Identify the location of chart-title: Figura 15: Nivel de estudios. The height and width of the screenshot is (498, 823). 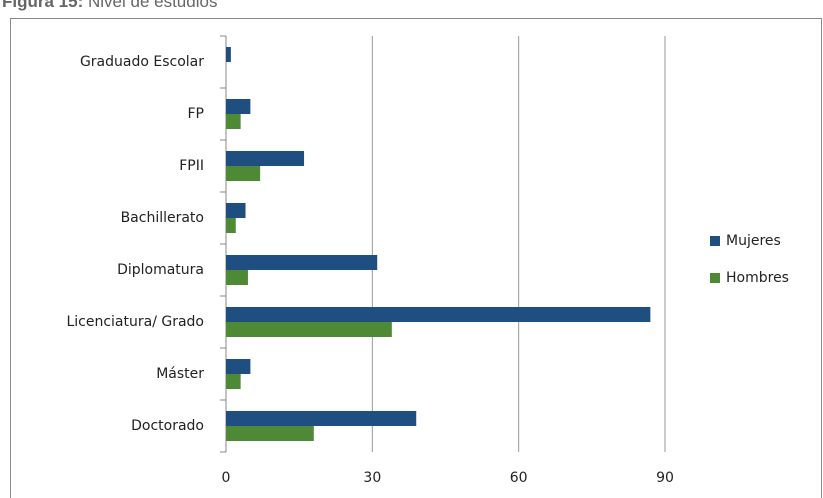
(109, 5).